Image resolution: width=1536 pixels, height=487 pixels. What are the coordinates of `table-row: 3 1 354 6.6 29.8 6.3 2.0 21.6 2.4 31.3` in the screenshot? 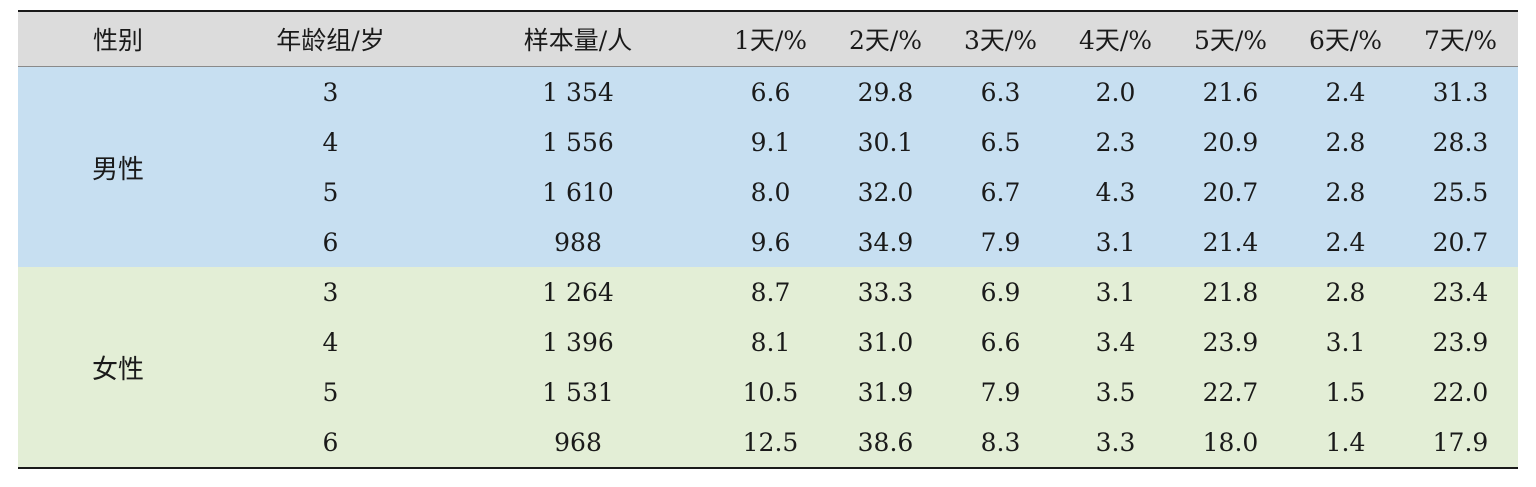 It's located at (868, 92).